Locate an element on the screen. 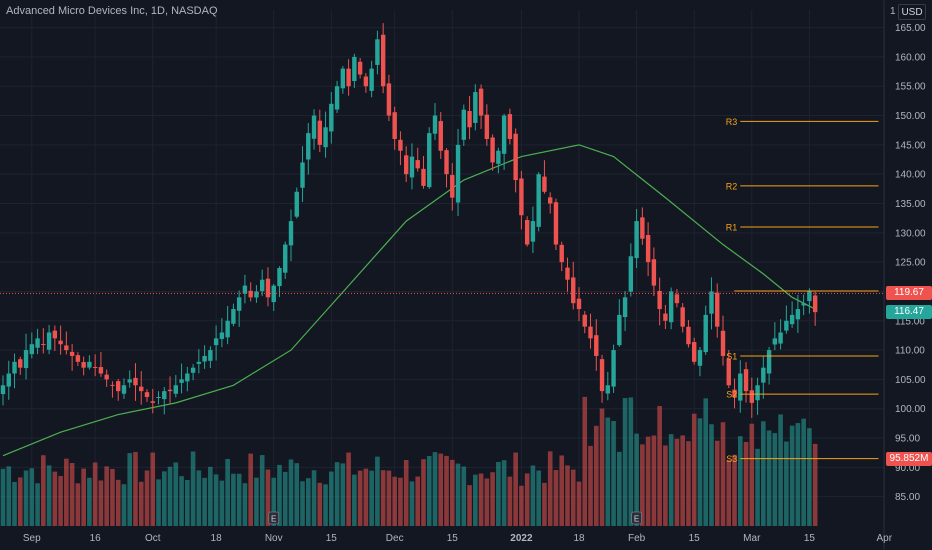  y-tick-label: 100.00 is located at coordinates (910, 409).